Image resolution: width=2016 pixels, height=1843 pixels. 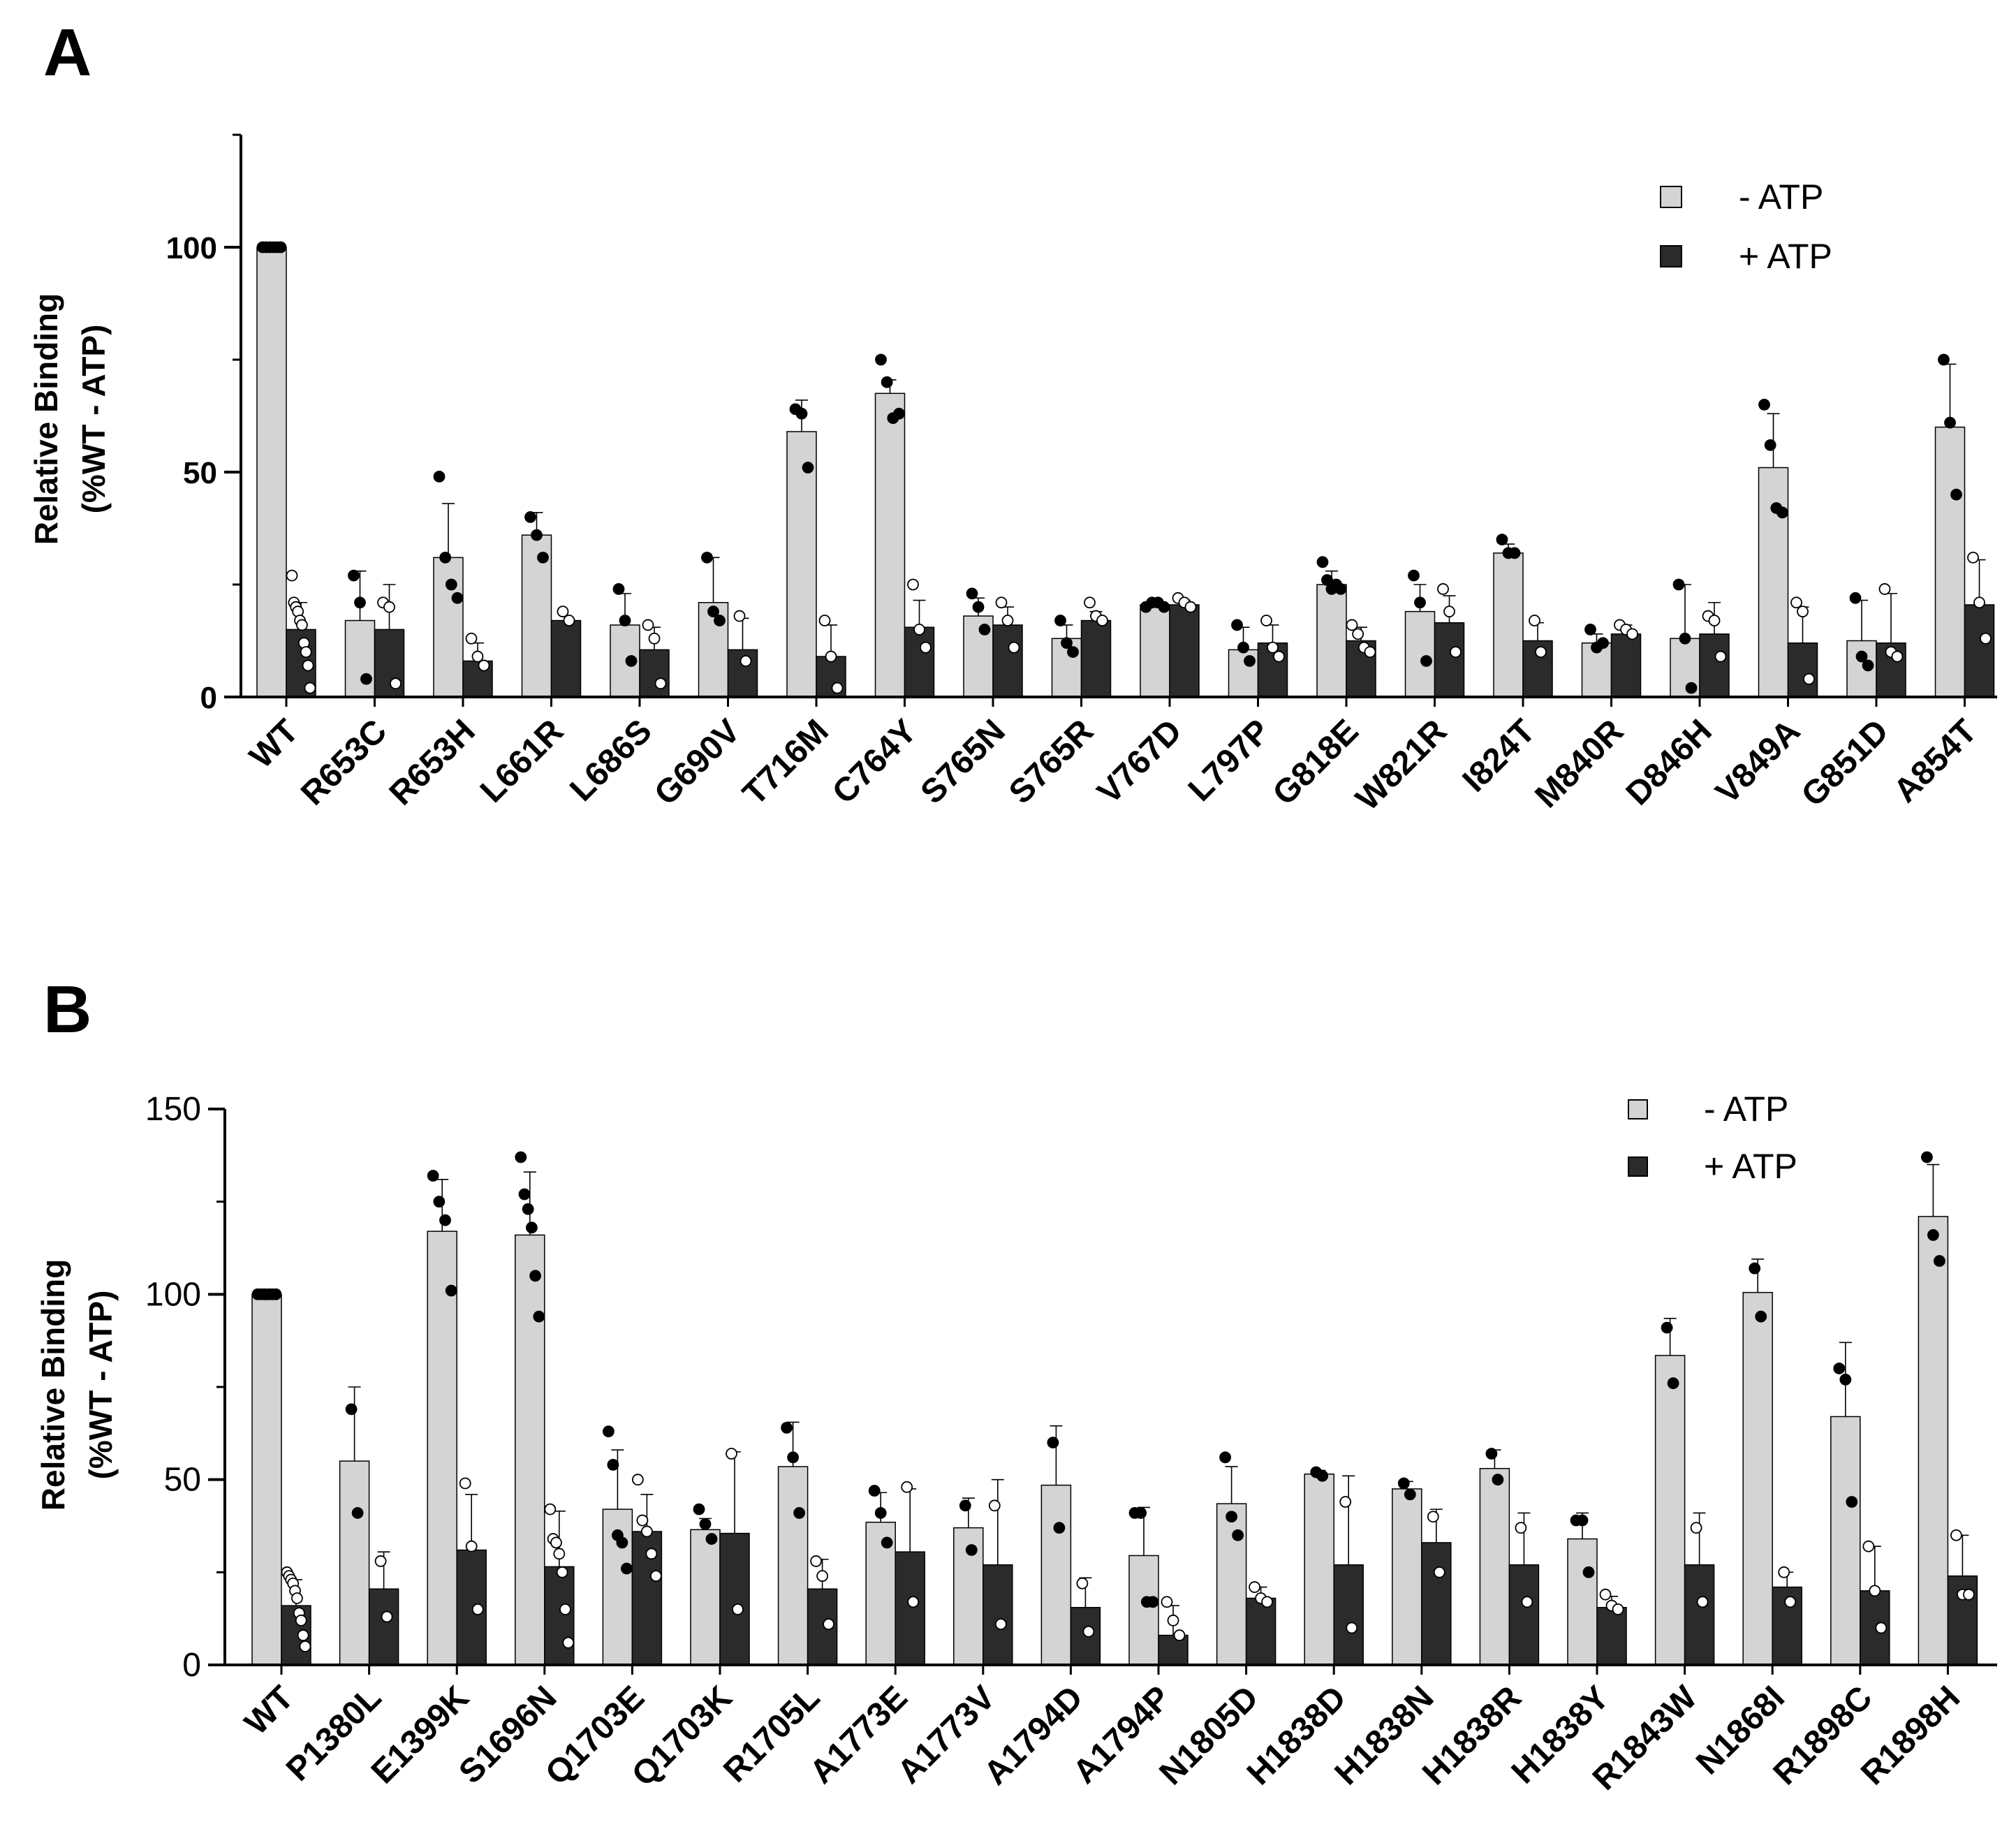 I want to click on point-a-plus-wt, so click(x=292, y=575).